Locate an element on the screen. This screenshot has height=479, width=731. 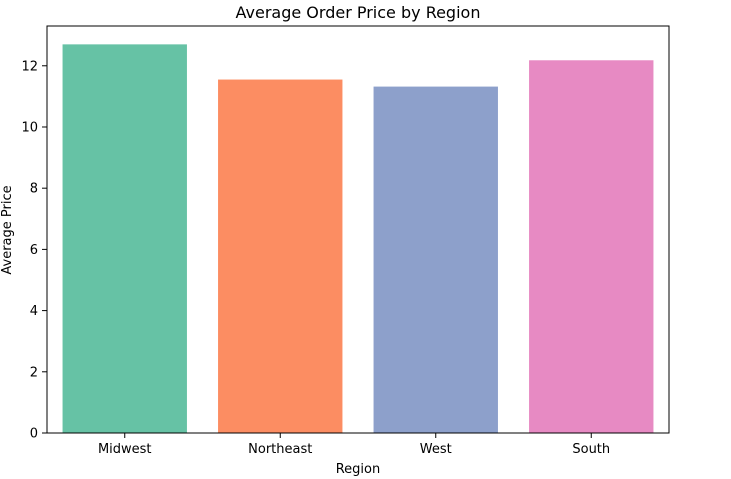
y-tick-label: 6 is located at coordinates (34, 250).